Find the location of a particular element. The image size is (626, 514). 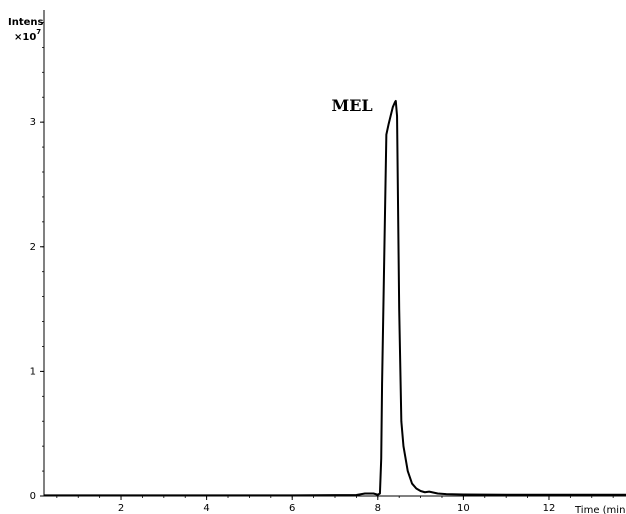

y-tick-label: 3 is located at coordinates (33, 122).